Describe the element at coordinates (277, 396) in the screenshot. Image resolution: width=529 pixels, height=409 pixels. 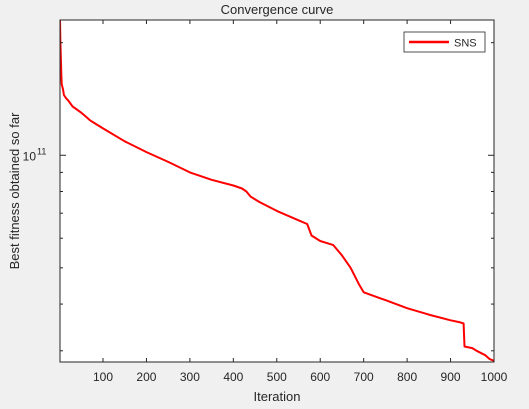
I see `x-axis-label: Iteration` at that location.